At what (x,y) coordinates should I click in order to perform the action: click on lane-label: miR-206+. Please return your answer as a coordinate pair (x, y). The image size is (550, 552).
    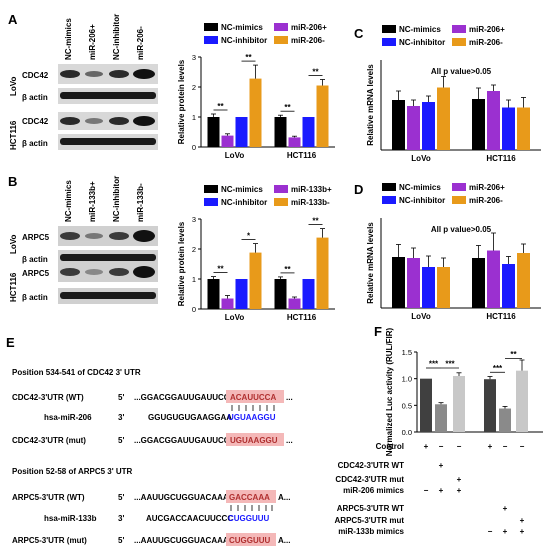
    Looking at the image, I should click on (92, 42).